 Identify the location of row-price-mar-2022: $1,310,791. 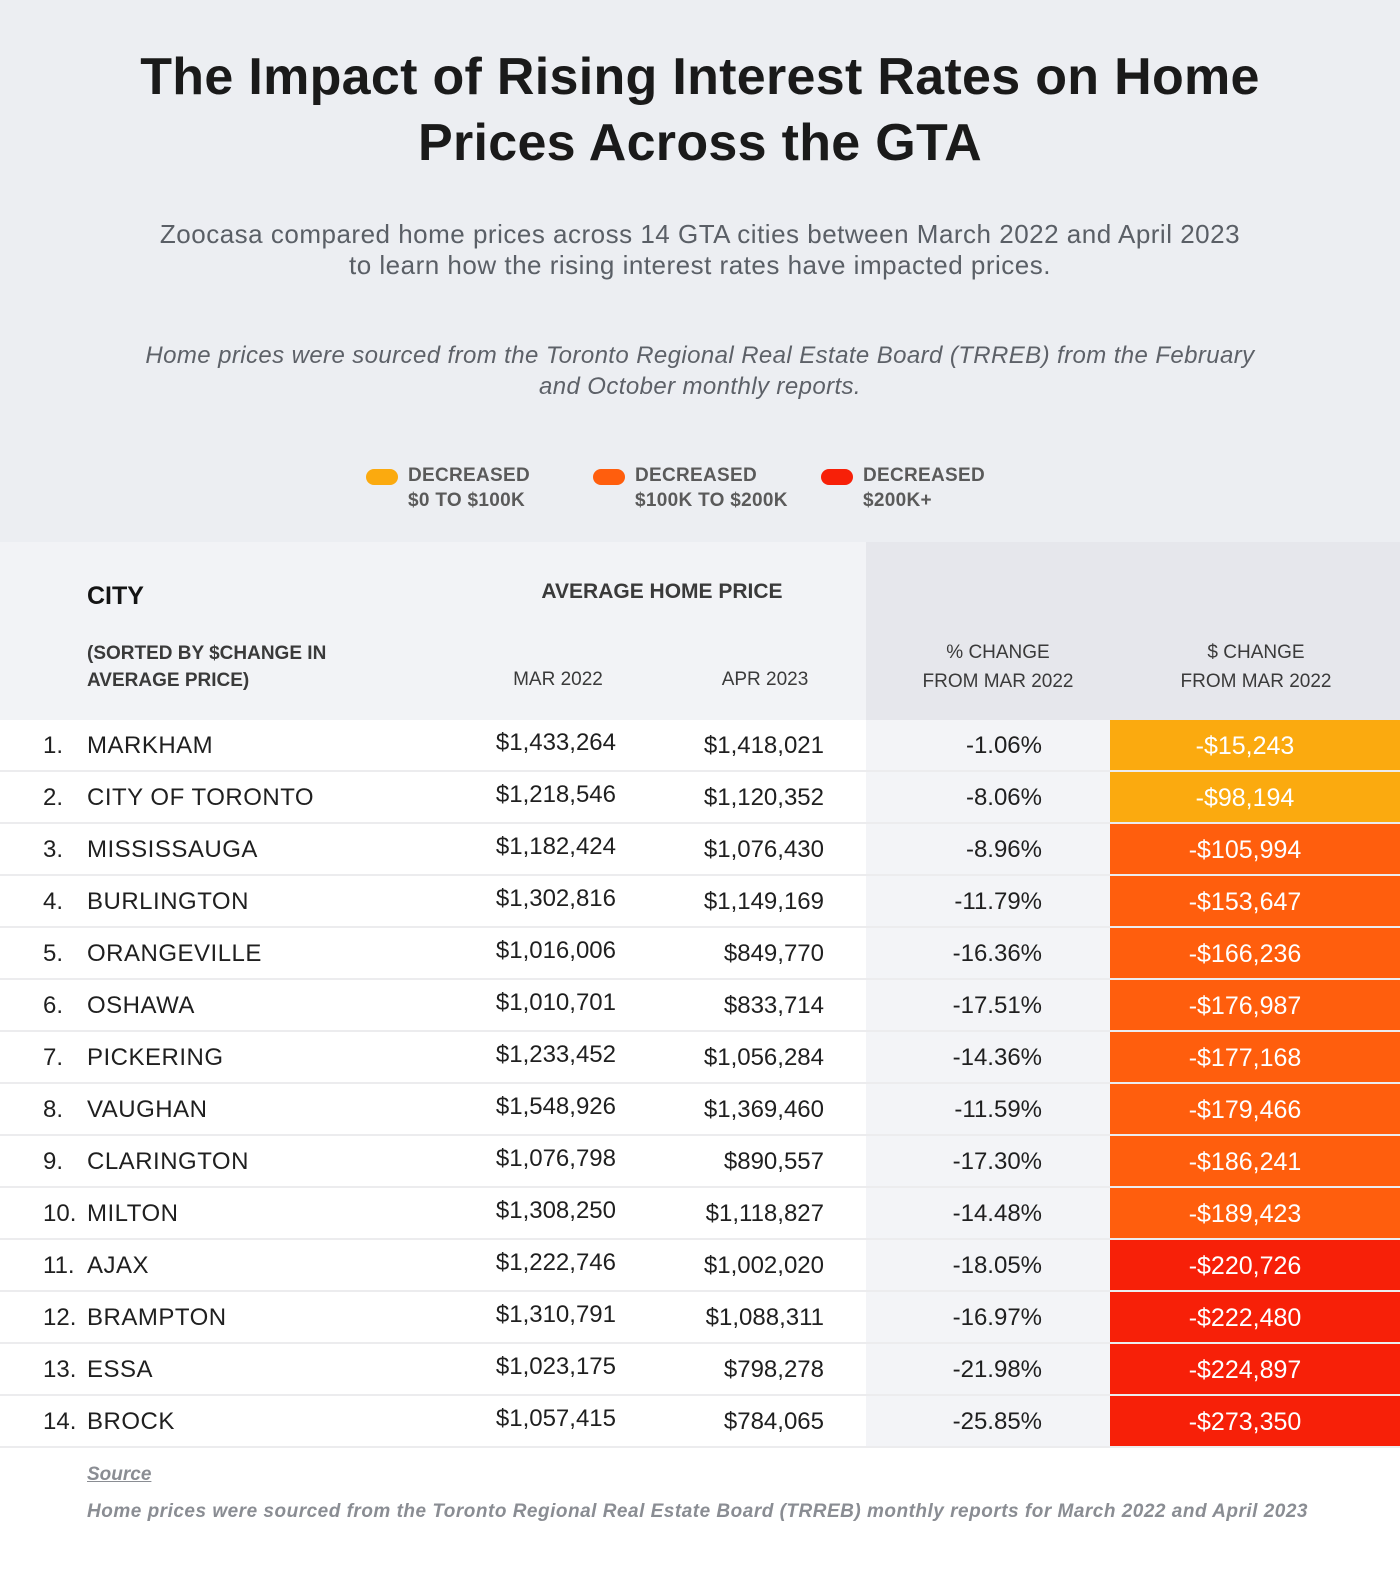
(555, 1314).